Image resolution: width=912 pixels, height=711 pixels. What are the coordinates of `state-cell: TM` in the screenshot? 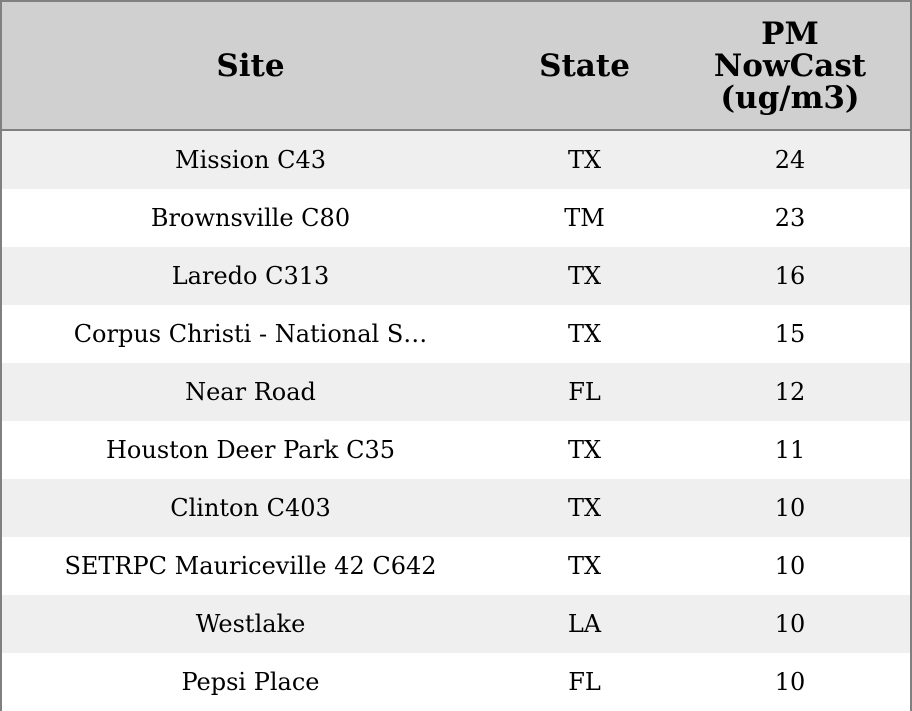 It's located at (584, 218).